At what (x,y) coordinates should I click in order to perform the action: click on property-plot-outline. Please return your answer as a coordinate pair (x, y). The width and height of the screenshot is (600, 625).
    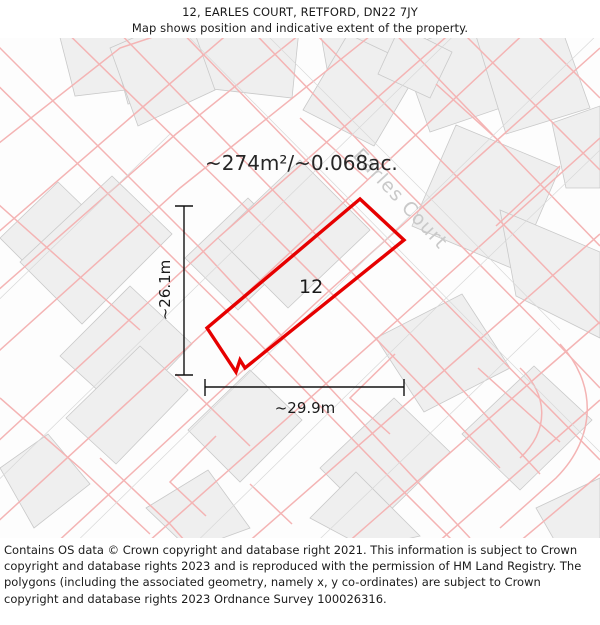
    Looking at the image, I should click on (305, 286).